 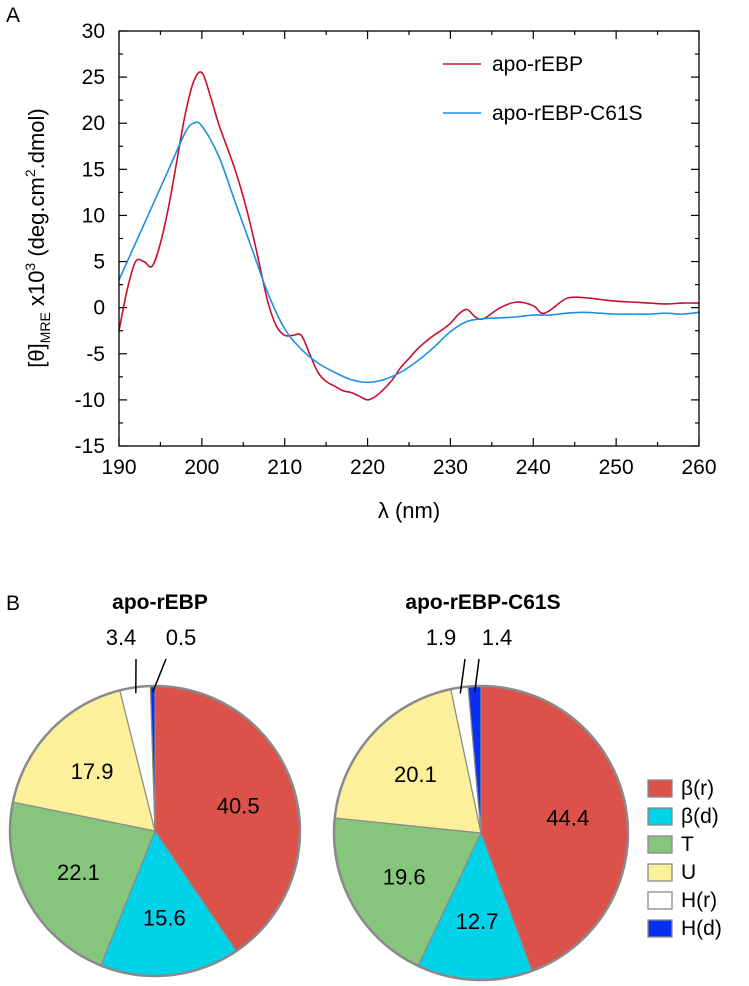 I want to click on y-axis-label-rest1: x10, so click(x=36, y=292).